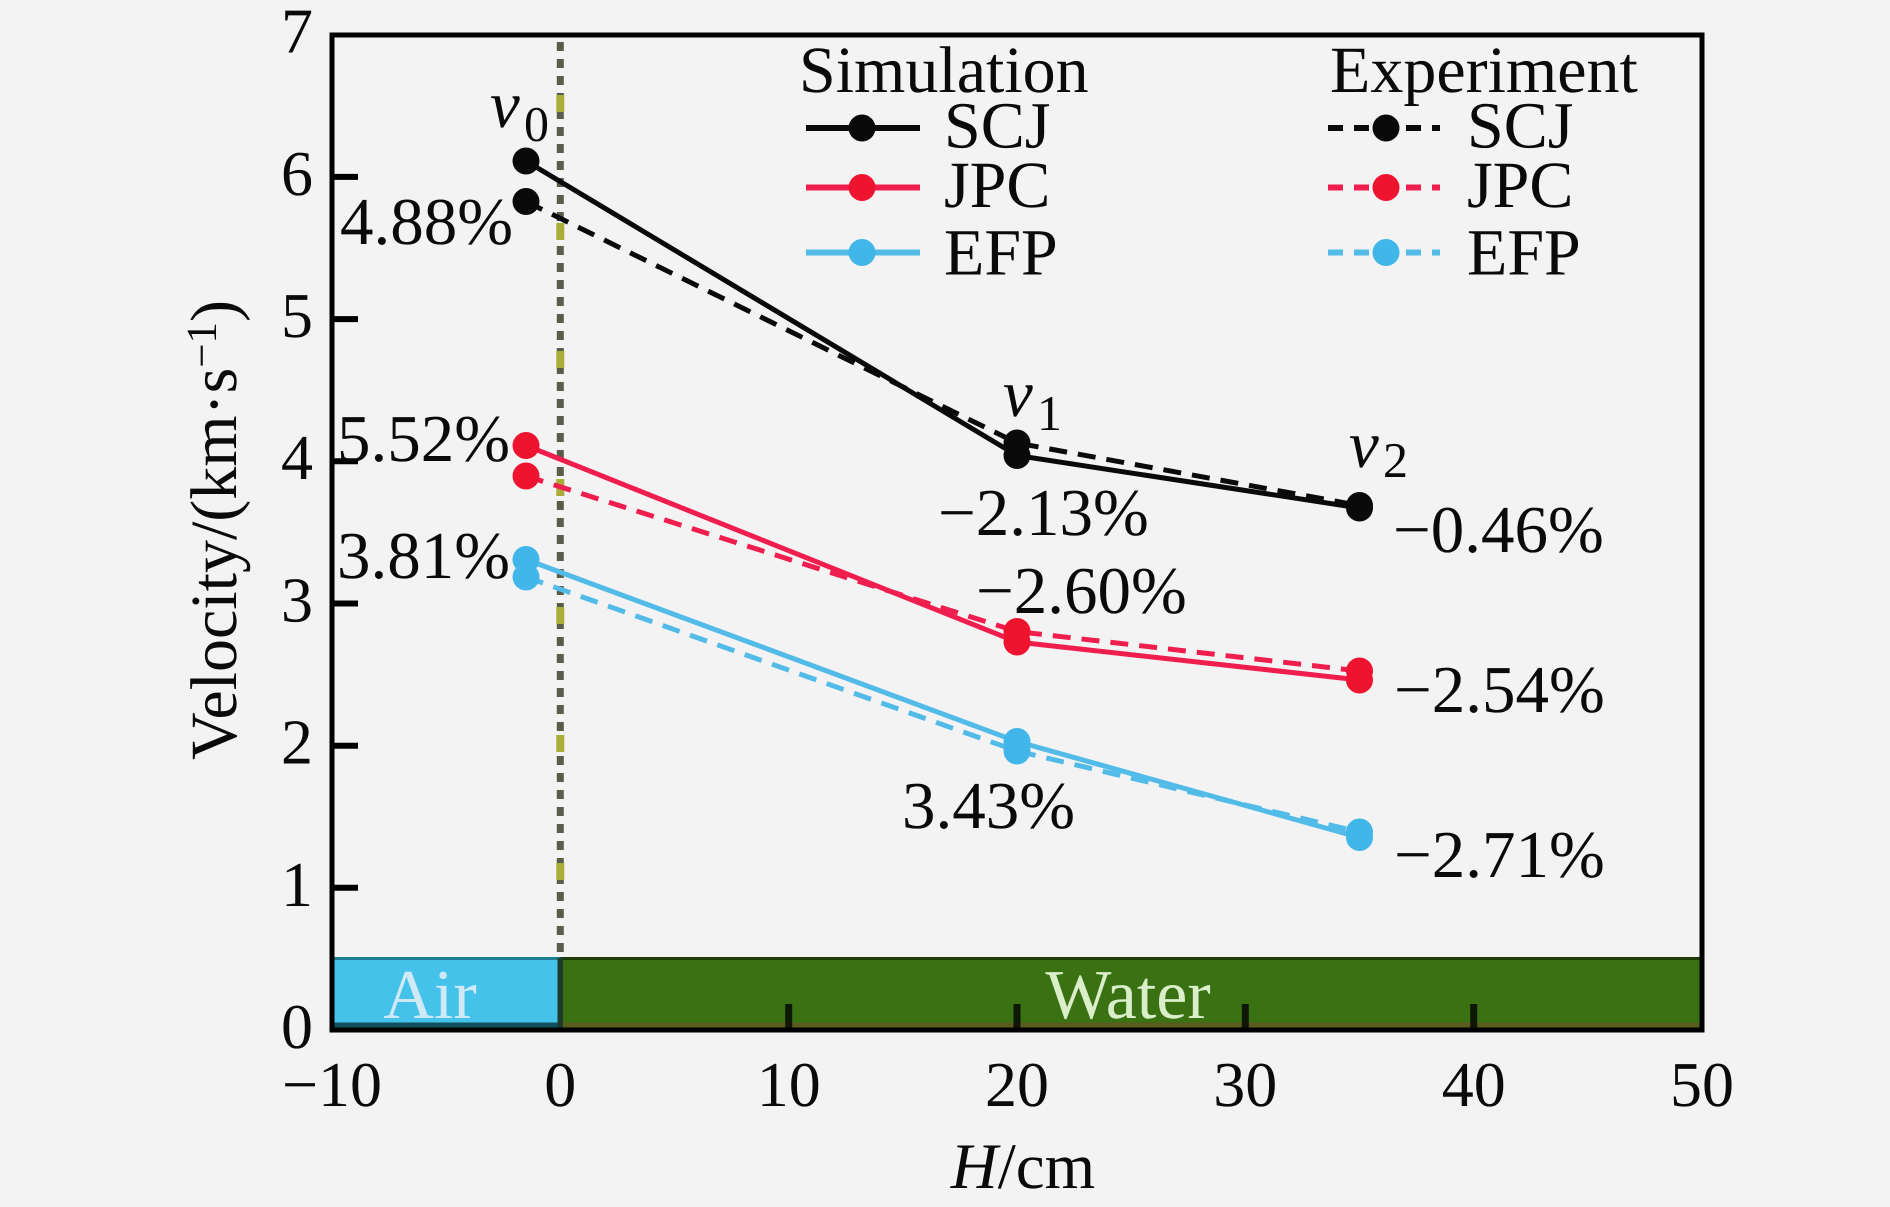 The height and width of the screenshot is (1207, 1890). Describe the element at coordinates (1245, 1084) in the screenshot. I see `svg-text: 30` at that location.